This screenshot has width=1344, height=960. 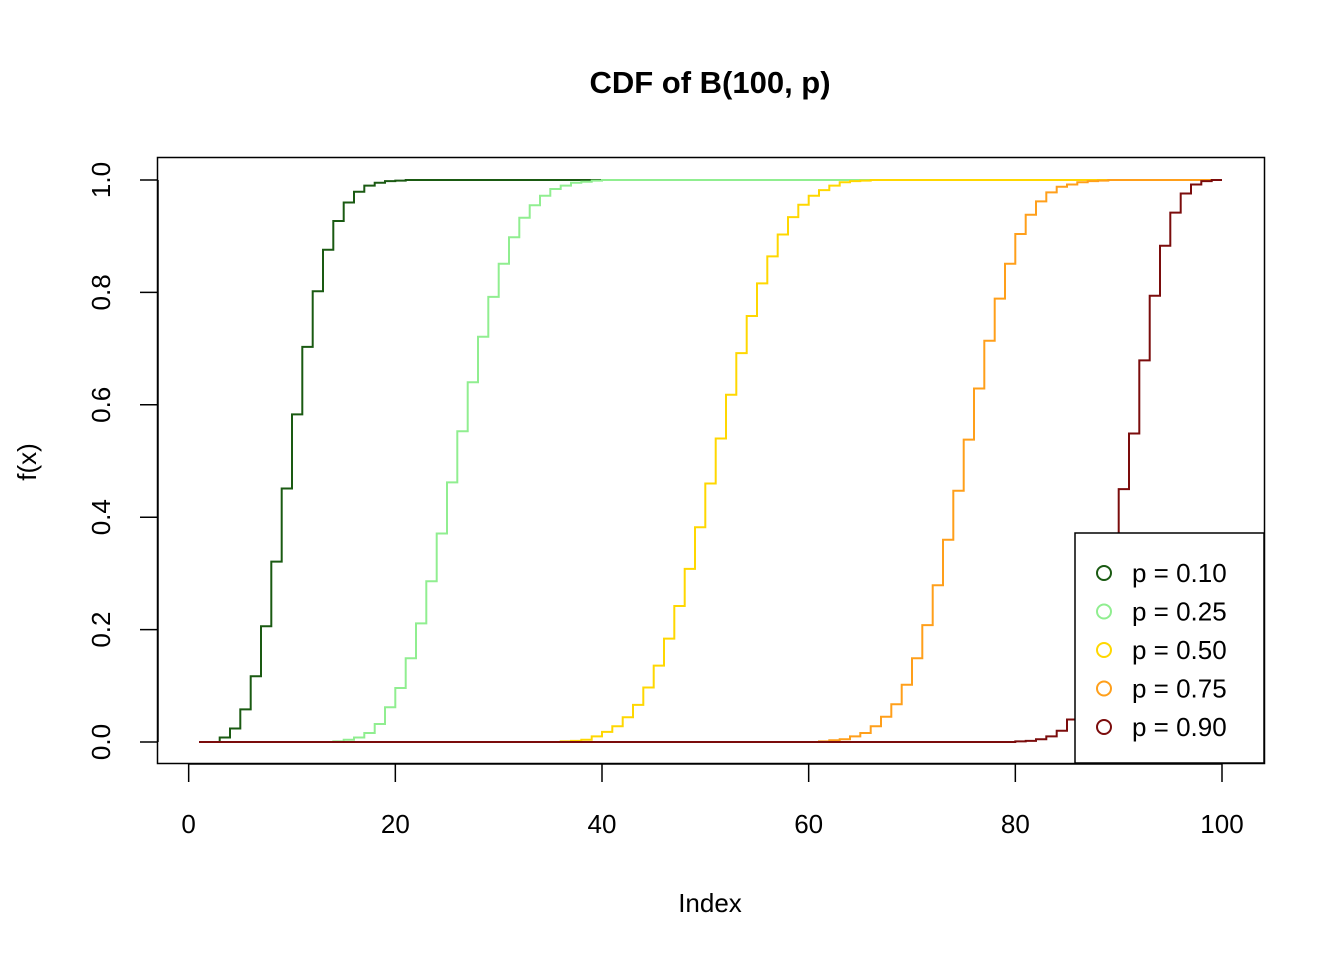 I want to click on legend-box, so click(x=1169, y=648).